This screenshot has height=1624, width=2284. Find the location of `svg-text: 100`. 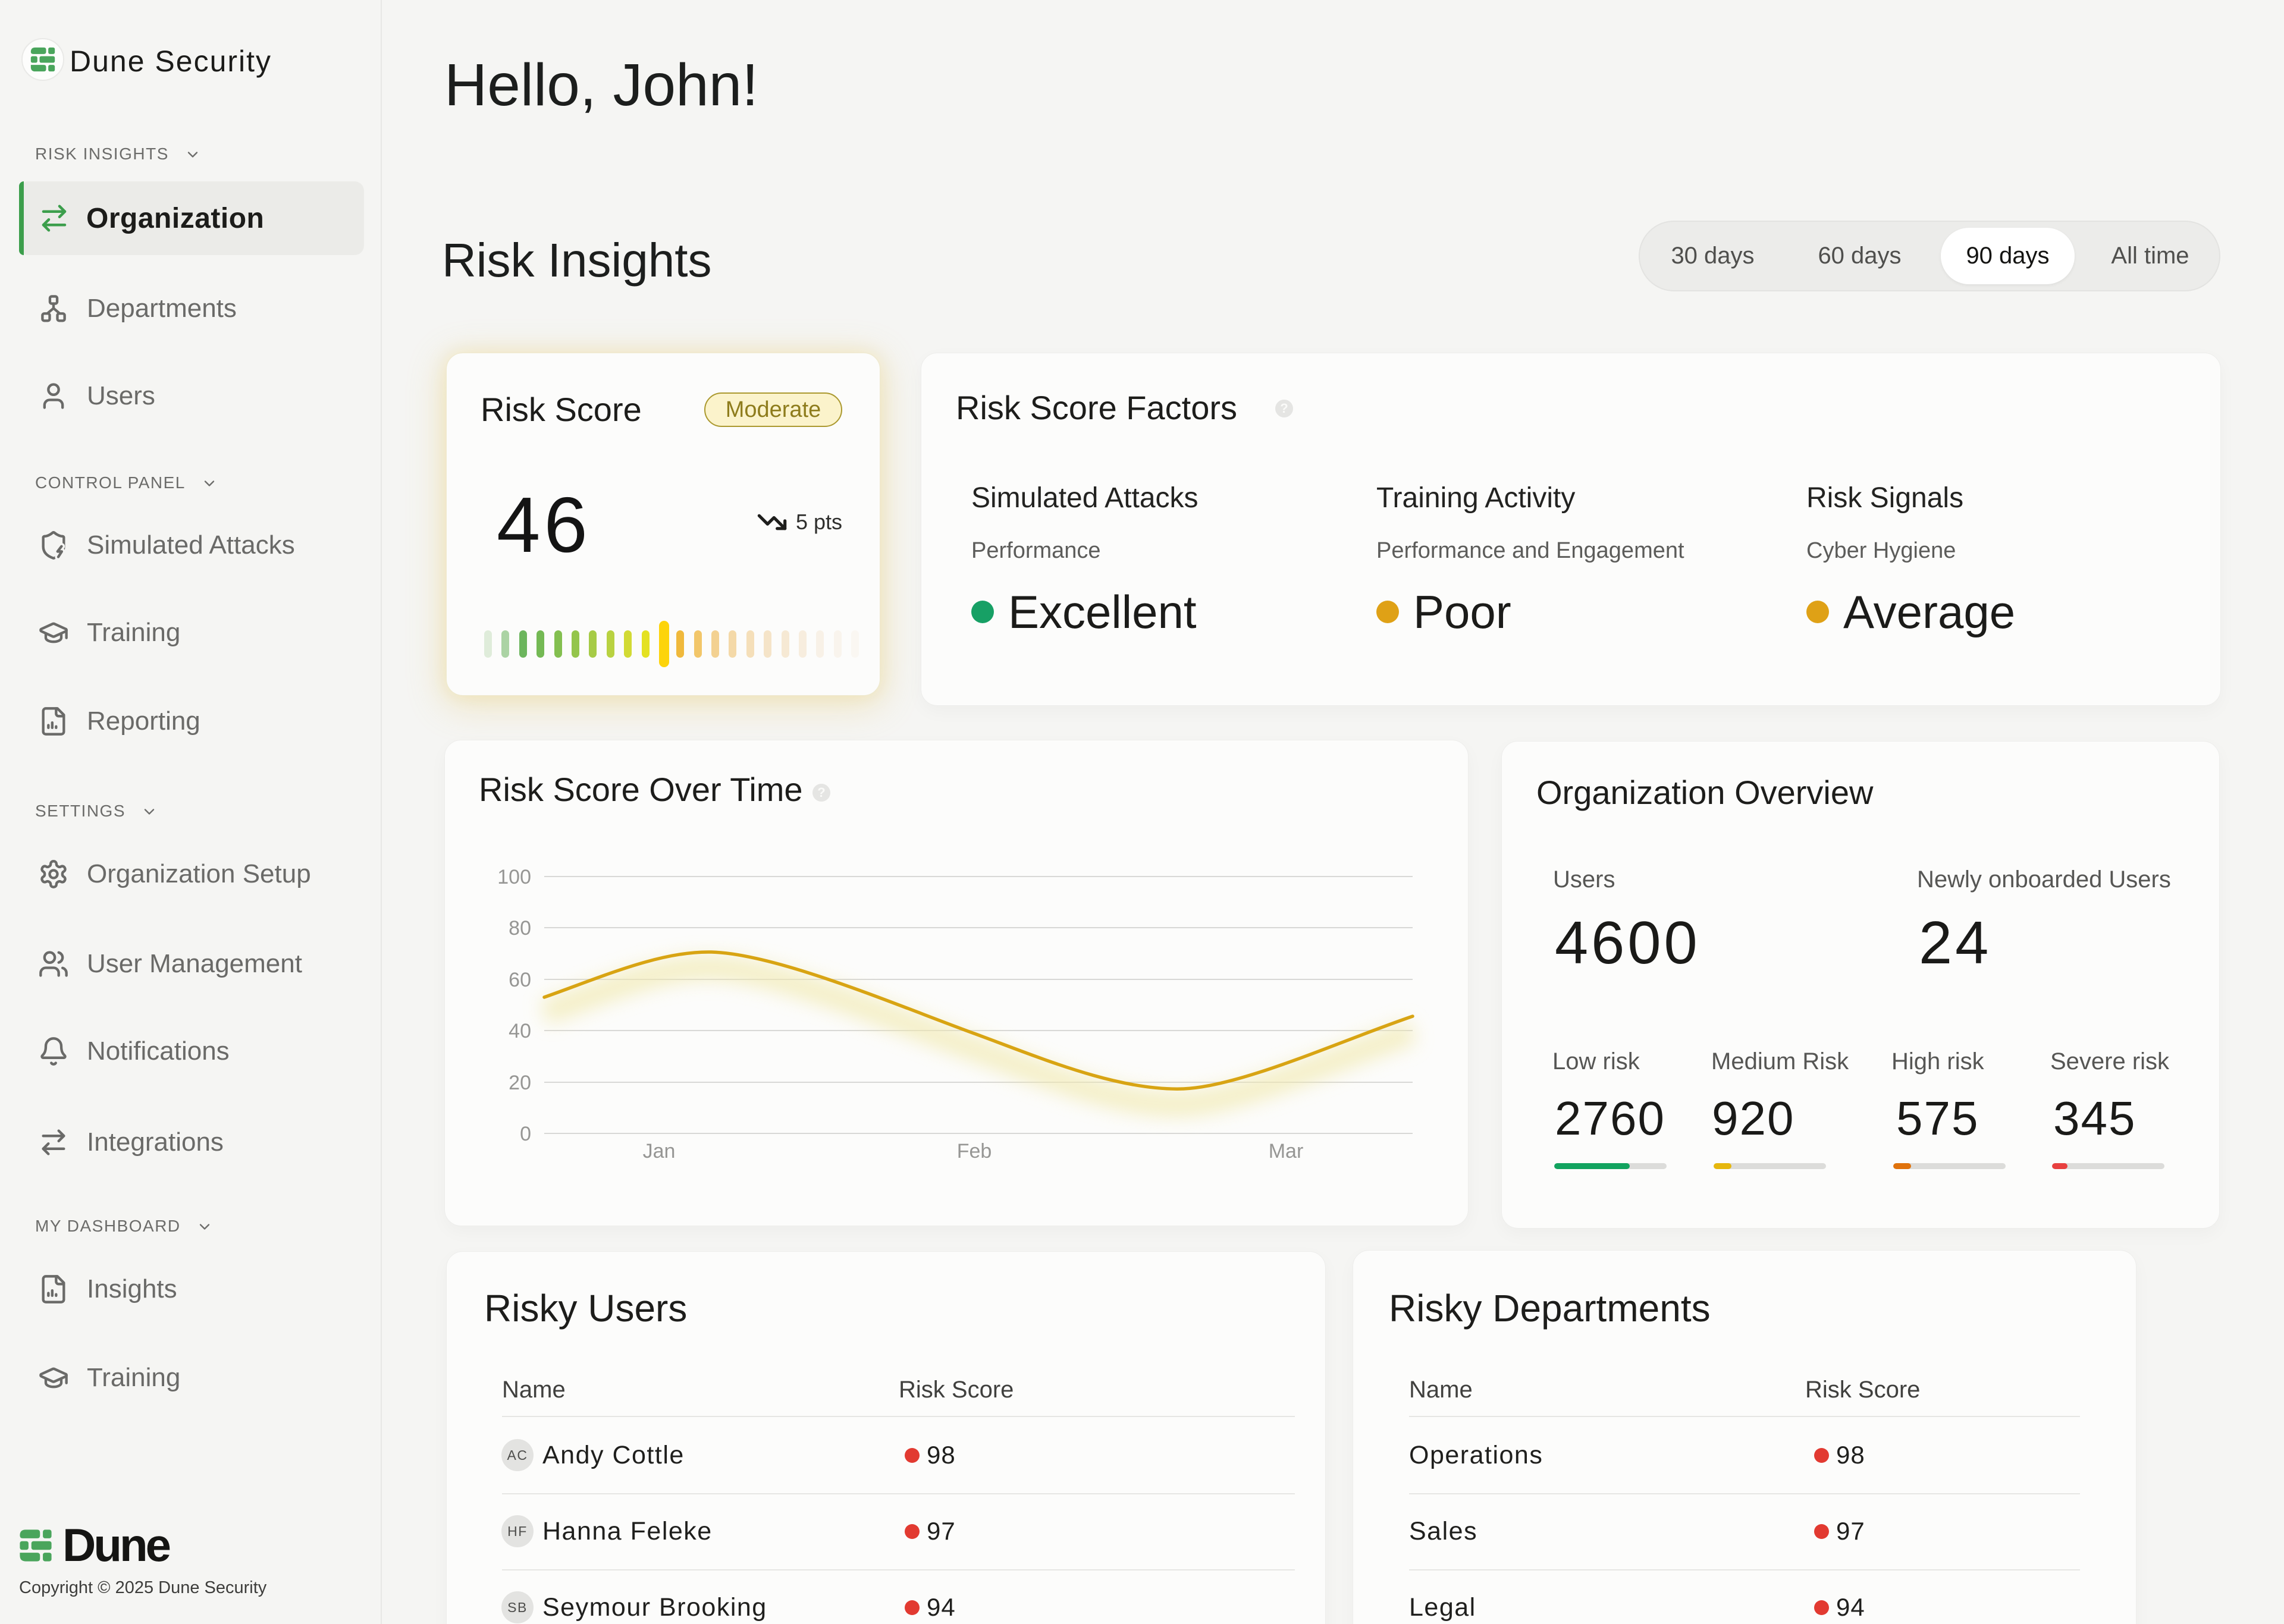

svg-text: 100 is located at coordinates (514, 877).